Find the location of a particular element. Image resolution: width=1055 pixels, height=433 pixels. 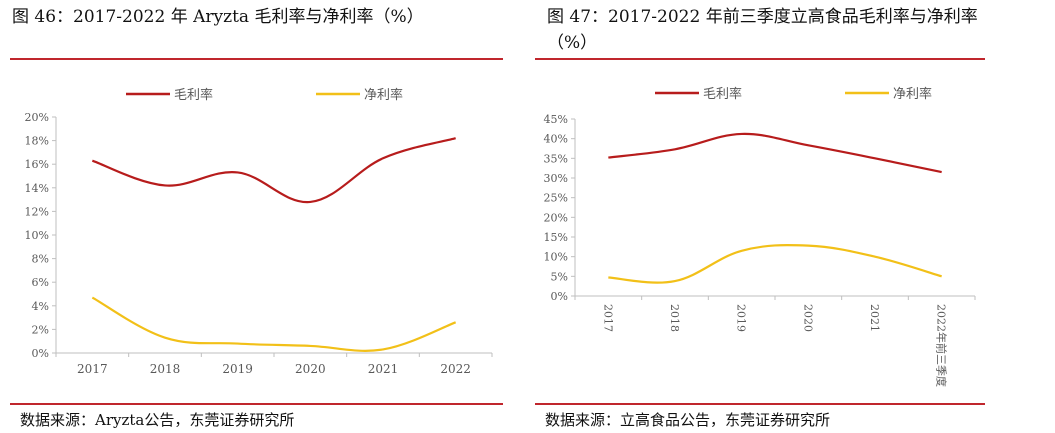

y-tick-label: 18% is located at coordinates (37, 141).